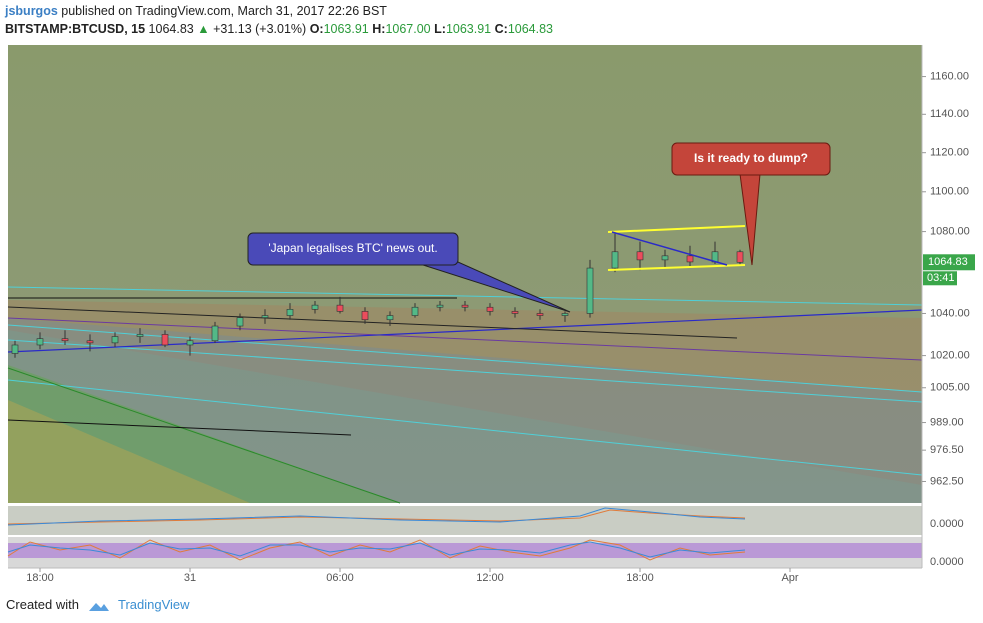 Image resolution: width=983 pixels, height=623 pixels. What do you see at coordinates (190, 578) in the screenshot?
I see `x-tick-label: 31` at bounding box center [190, 578].